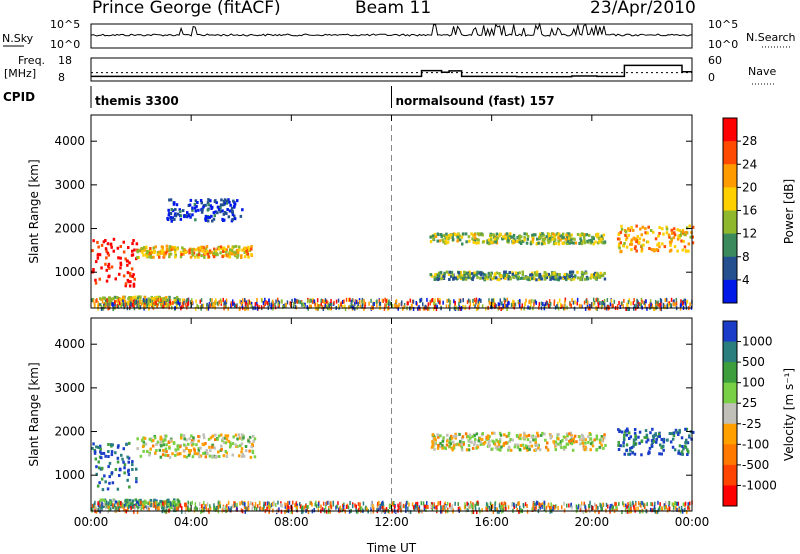  Describe the element at coordinates (730, 352) in the screenshot. I see `velocity-colorbar-swatch` at that location.